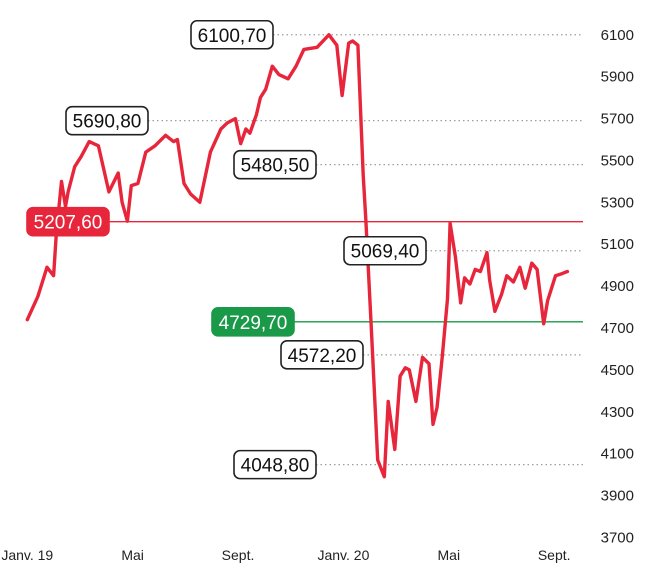 This screenshot has width=650, height=580. Describe the element at coordinates (617, 412) in the screenshot. I see `y-tick-label: 4300` at that location.